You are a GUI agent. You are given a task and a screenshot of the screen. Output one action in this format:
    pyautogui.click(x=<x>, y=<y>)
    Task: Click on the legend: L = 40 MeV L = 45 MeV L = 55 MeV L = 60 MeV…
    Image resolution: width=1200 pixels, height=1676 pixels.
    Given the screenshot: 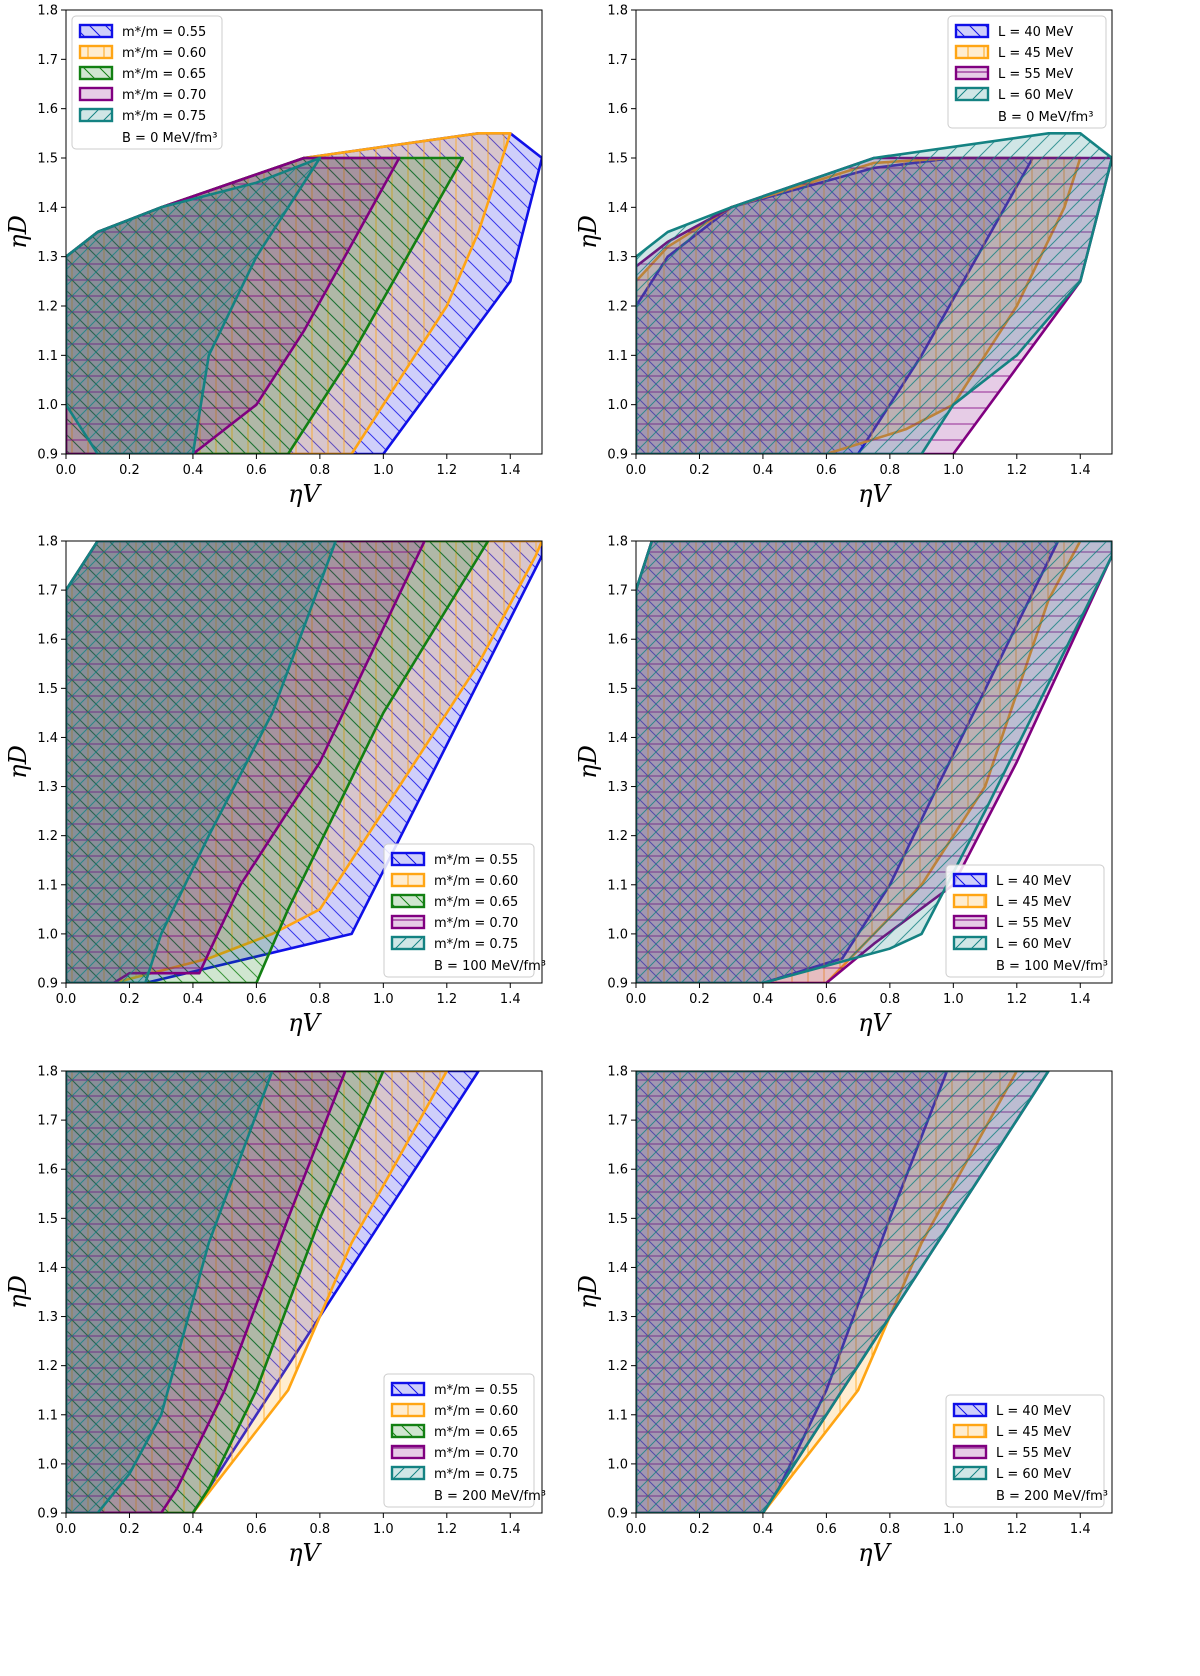 What is the action you would take?
    pyautogui.click(x=1027, y=72)
    